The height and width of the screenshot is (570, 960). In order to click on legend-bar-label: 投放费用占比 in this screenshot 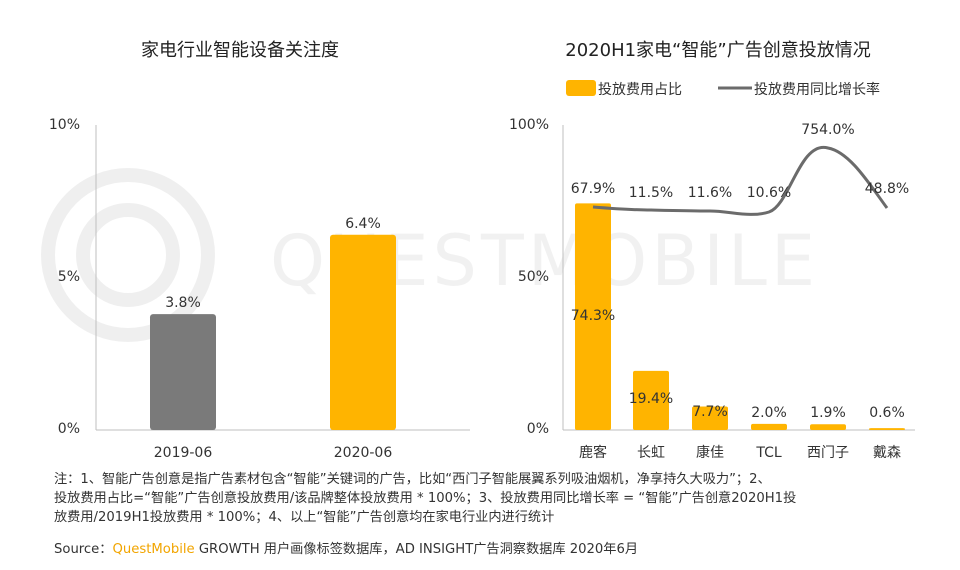, I will do `click(640, 90)`.